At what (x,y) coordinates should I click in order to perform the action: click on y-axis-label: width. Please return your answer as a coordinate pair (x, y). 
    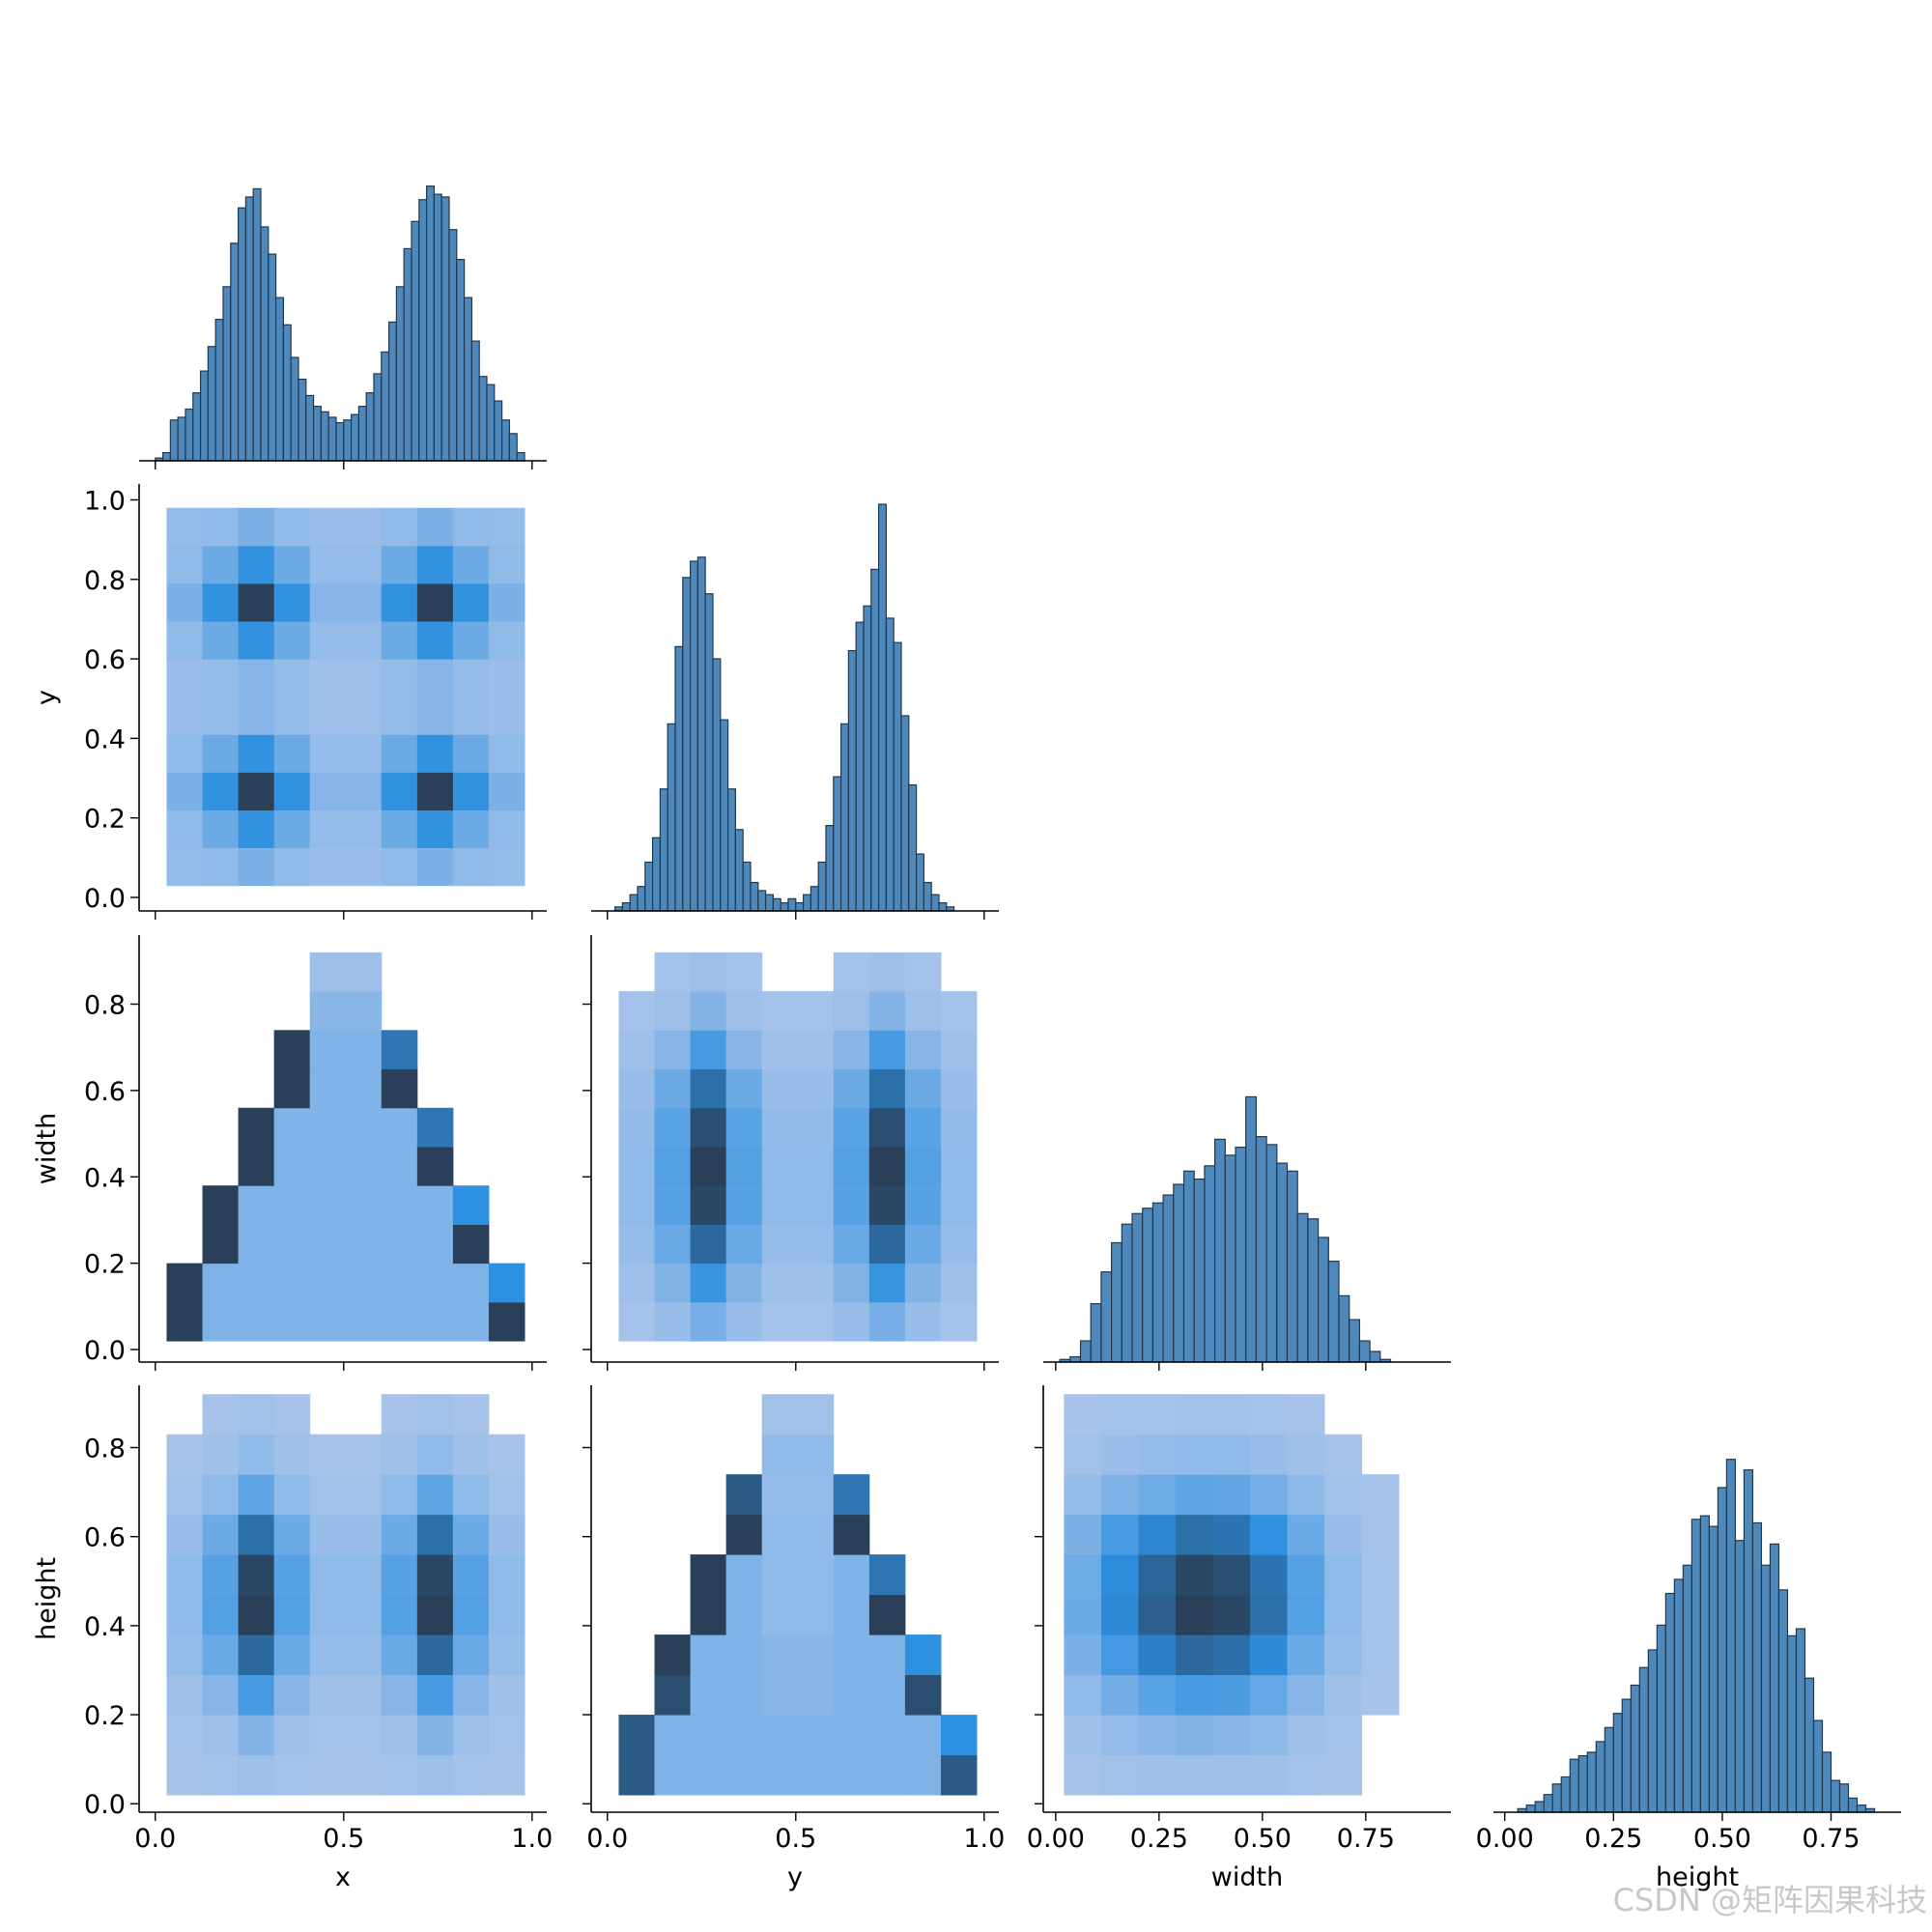
    Looking at the image, I should click on (47, 1148).